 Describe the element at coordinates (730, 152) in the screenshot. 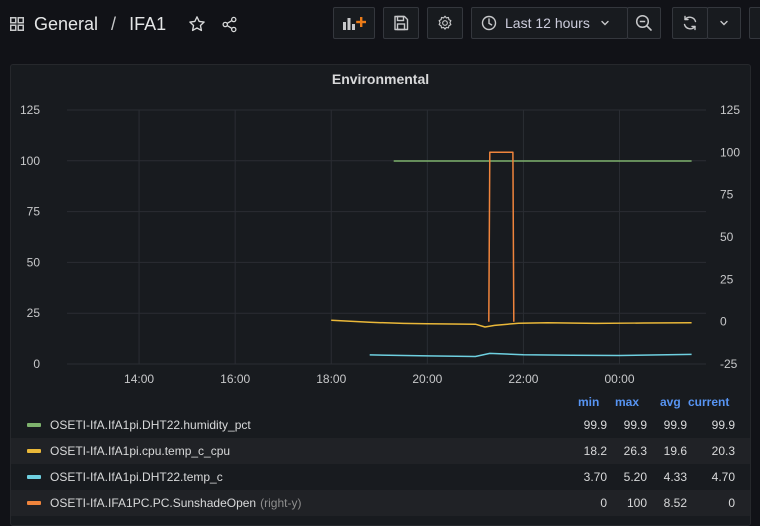

I see `y-right-tick-label: 100` at that location.